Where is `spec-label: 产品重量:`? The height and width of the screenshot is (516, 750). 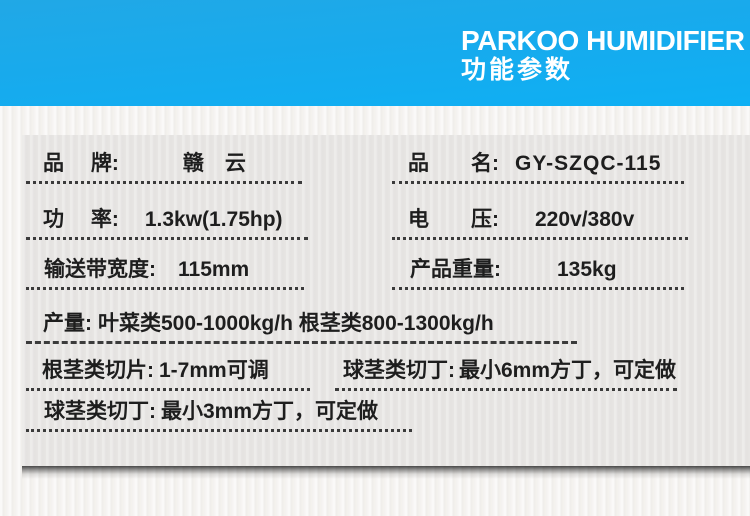
spec-label: 产品重量: is located at coordinates (455, 269).